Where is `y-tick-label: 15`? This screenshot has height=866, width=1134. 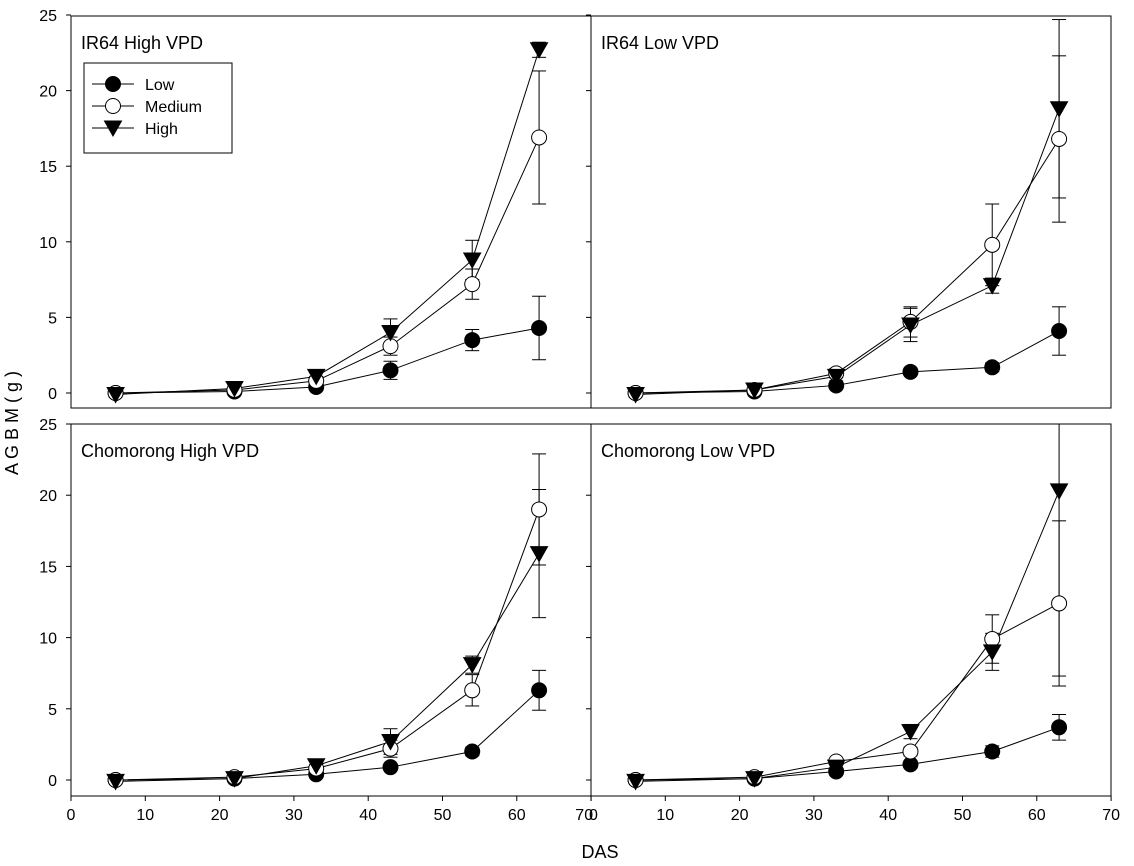 y-tick-label: 15 is located at coordinates (48, 567).